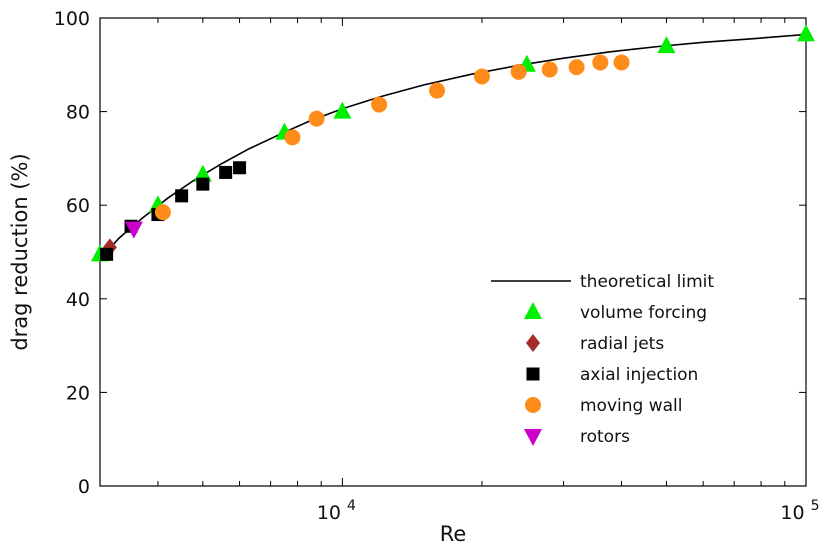 The image size is (831, 546). What do you see at coordinates (133, 230) in the screenshot?
I see `rotors-point` at bounding box center [133, 230].